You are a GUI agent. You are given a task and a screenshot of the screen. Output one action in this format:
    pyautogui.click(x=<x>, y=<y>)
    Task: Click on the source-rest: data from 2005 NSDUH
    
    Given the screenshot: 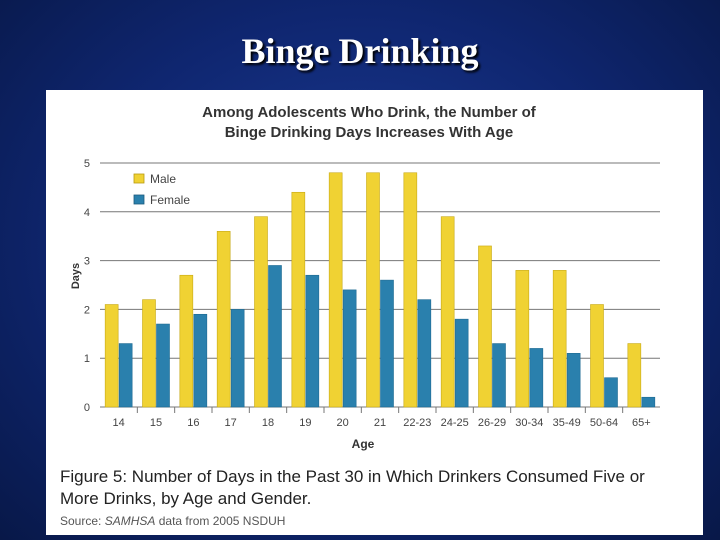 What is the action you would take?
    pyautogui.click(x=220, y=521)
    